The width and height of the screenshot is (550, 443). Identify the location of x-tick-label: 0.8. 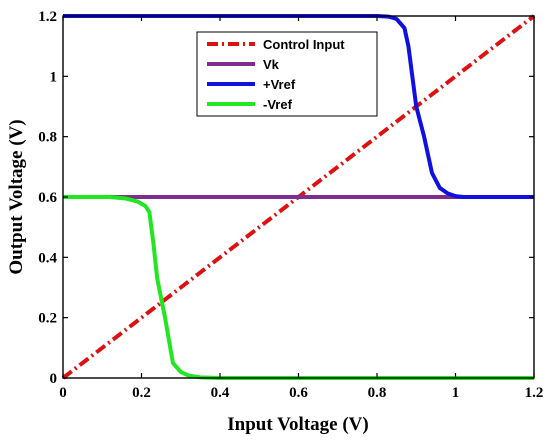
(377, 393).